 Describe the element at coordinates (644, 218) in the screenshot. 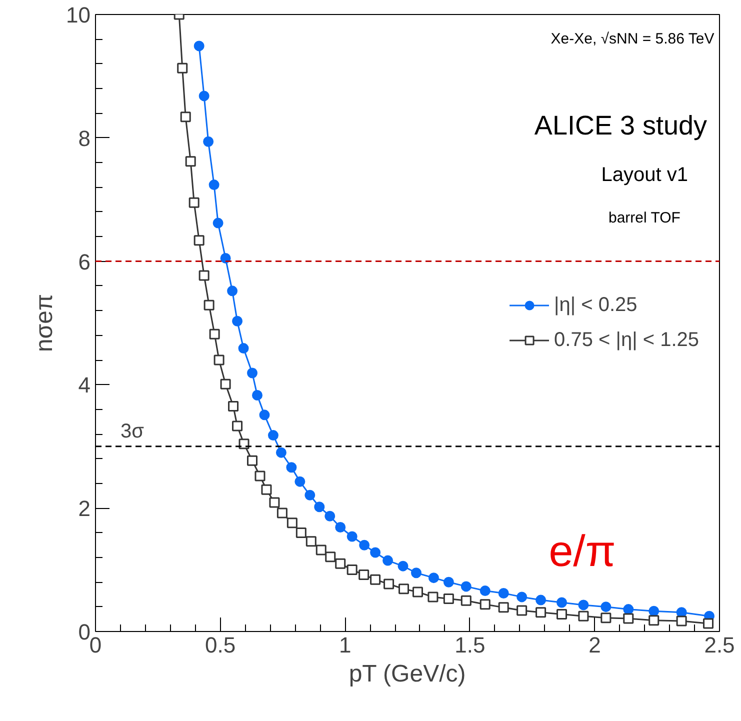

I see `annotation: barrel TOF` at that location.